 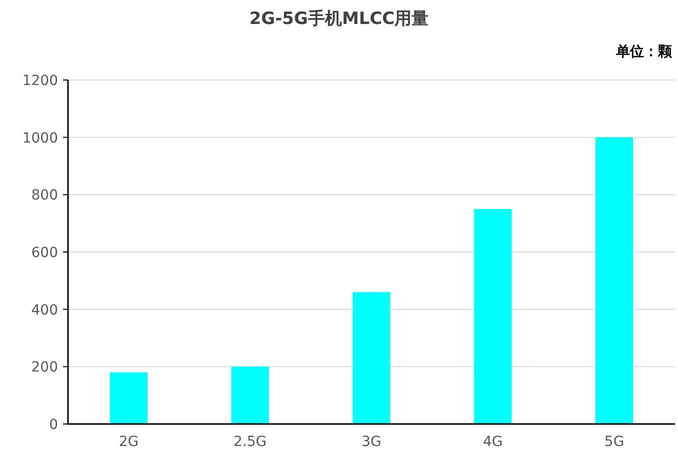 What do you see at coordinates (128, 442) in the screenshot?
I see `x-tick-label: 2G` at bounding box center [128, 442].